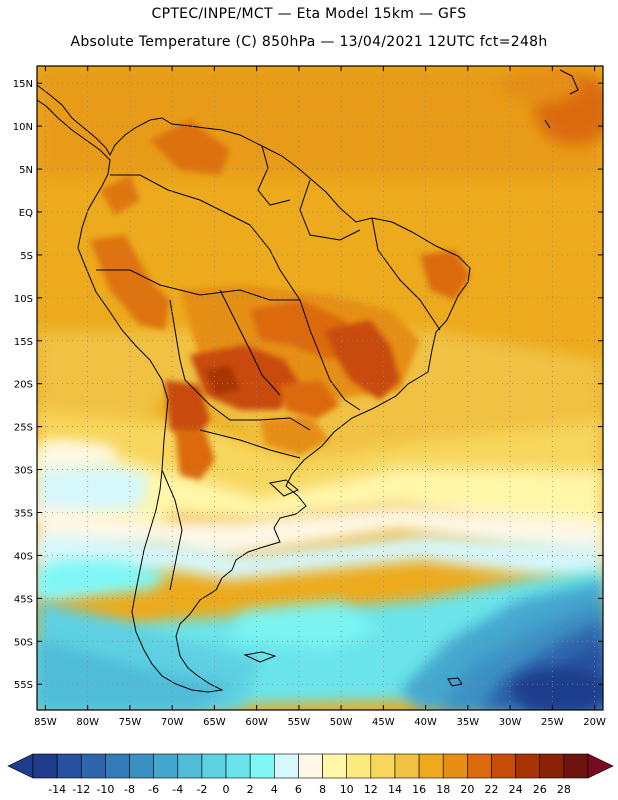  Describe the element at coordinates (105, 789) in the screenshot. I see `colorbar-level-label: -10` at that location.